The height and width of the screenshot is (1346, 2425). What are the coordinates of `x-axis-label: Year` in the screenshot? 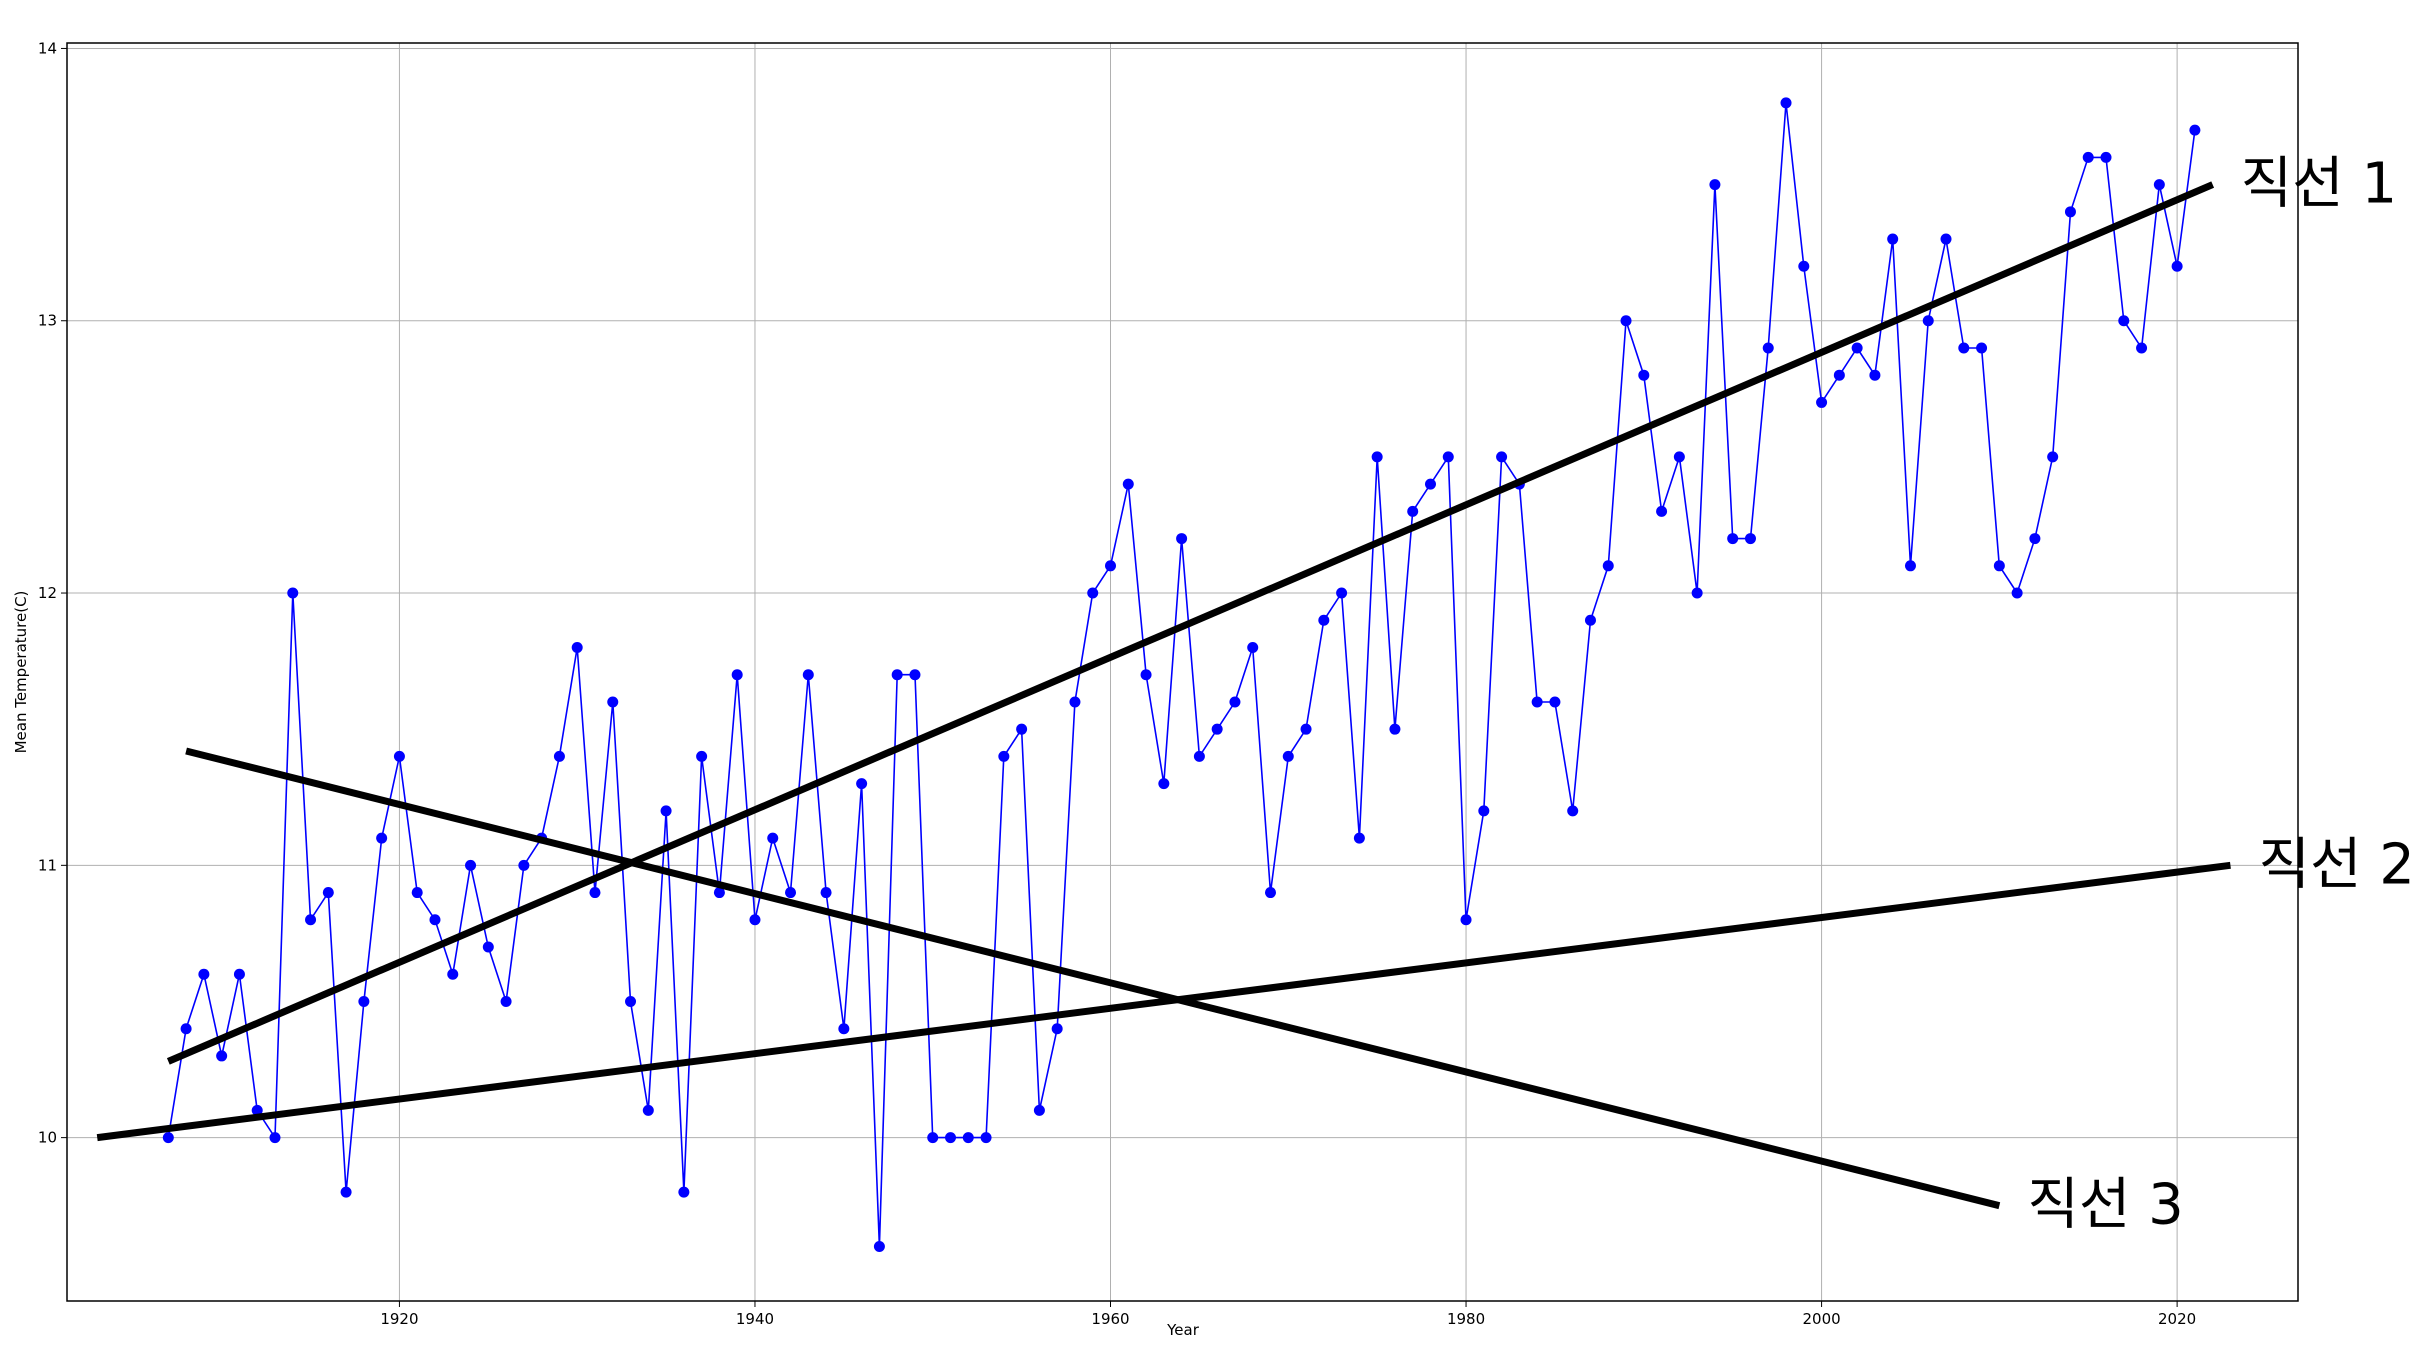 It's located at (1183, 1330).